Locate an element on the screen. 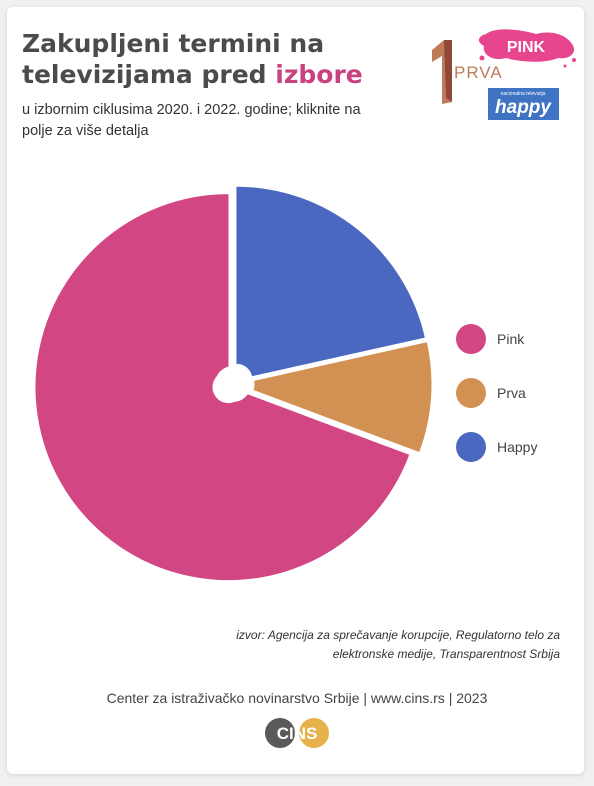  legend-item-happy: Happy is located at coordinates (496, 447).